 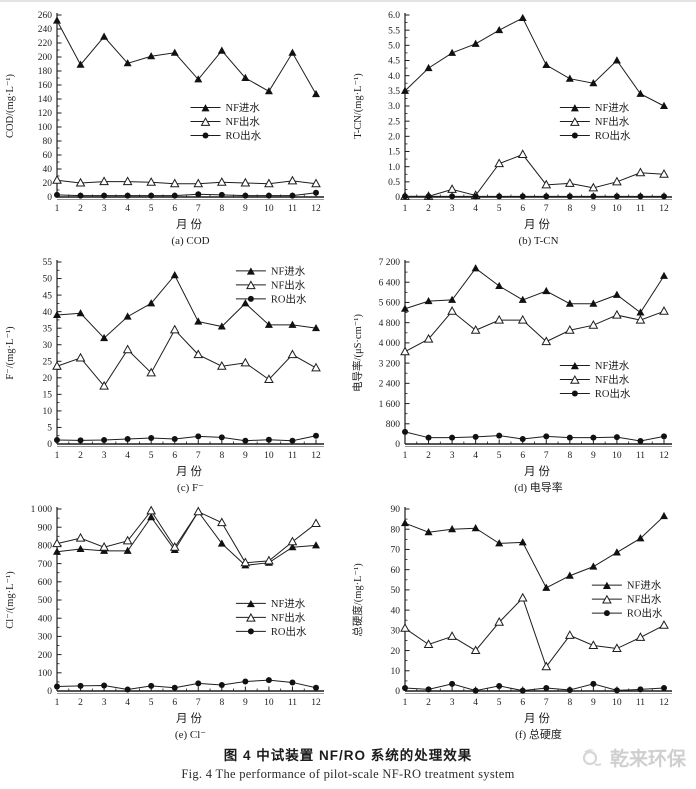 I want to click on y-tick-label: 15, so click(x=48, y=396).